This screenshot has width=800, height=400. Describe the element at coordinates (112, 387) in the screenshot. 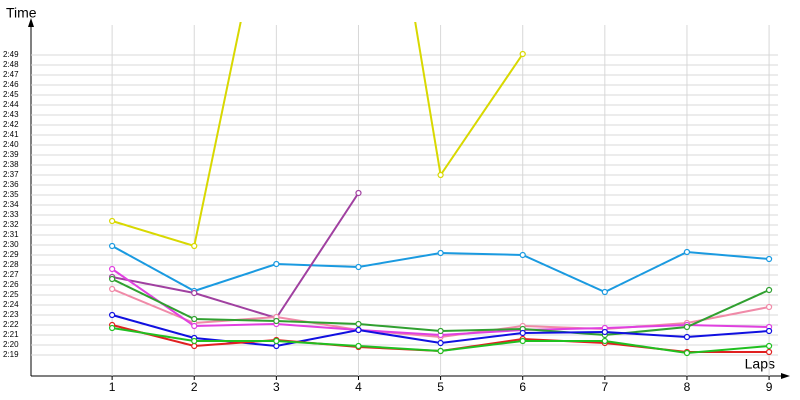

I see `x-tick-label: 1` at that location.